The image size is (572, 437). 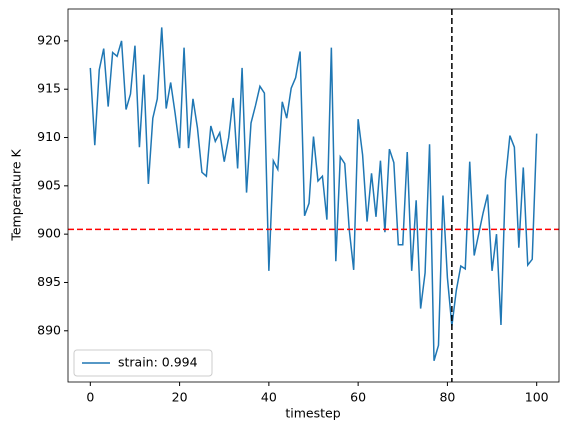 What do you see at coordinates (90, 397) in the screenshot?
I see `x-tick-label: 0` at bounding box center [90, 397].